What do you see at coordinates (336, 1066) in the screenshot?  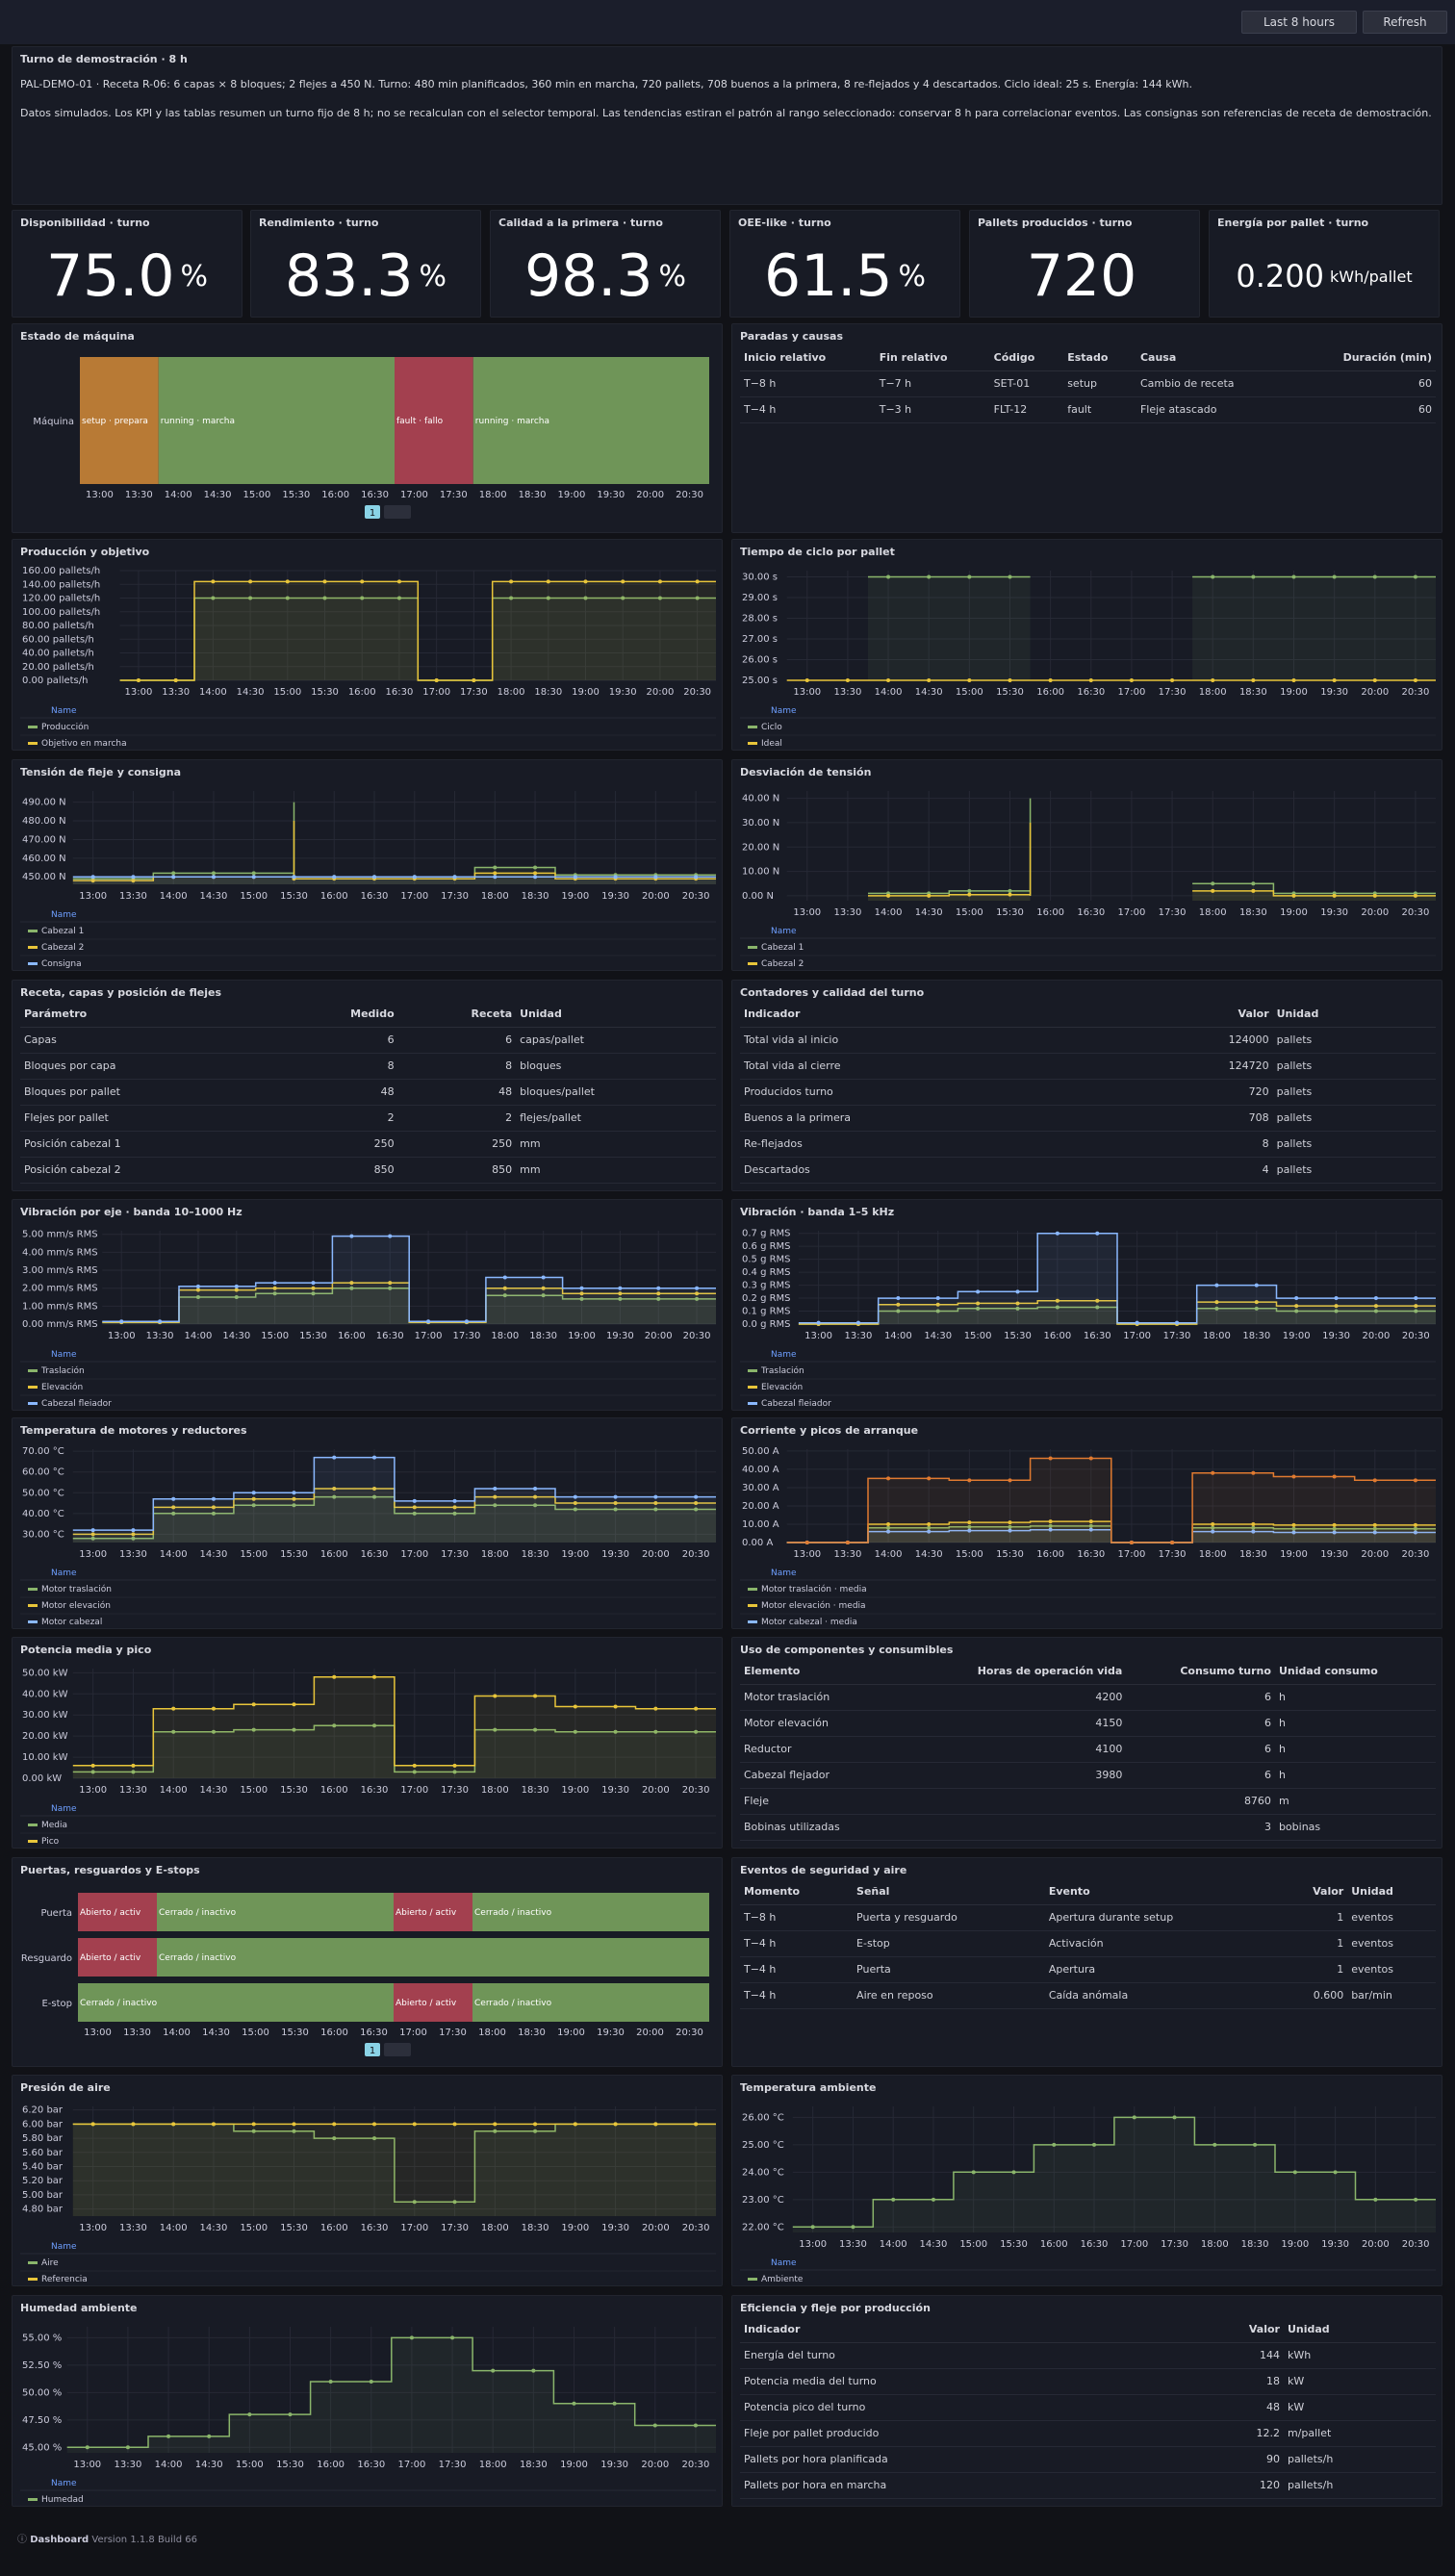 I see `table-cell: 8` at bounding box center [336, 1066].